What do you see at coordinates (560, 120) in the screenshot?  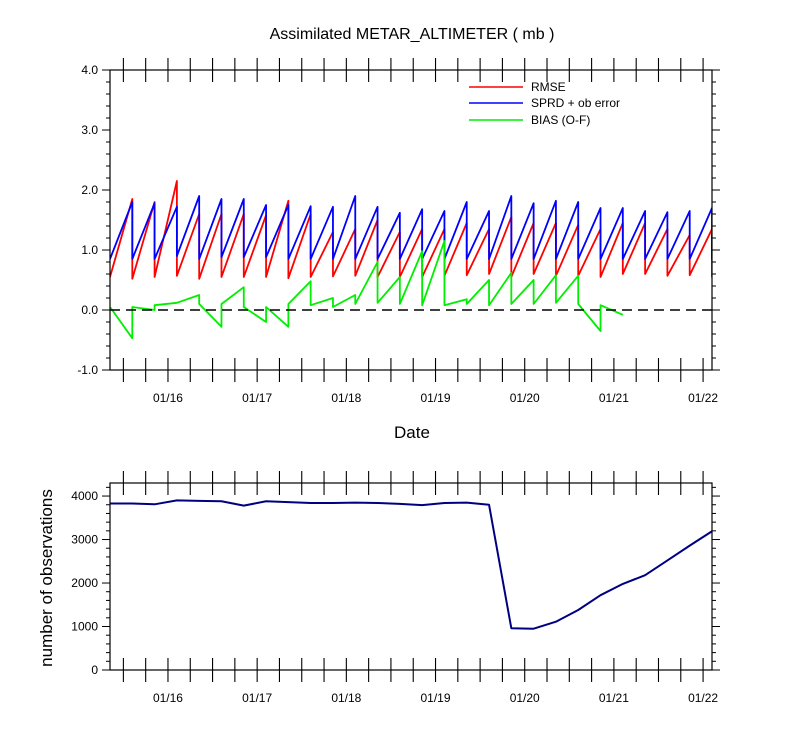 I see `legend-label-bias: BIAS (O-F)` at bounding box center [560, 120].